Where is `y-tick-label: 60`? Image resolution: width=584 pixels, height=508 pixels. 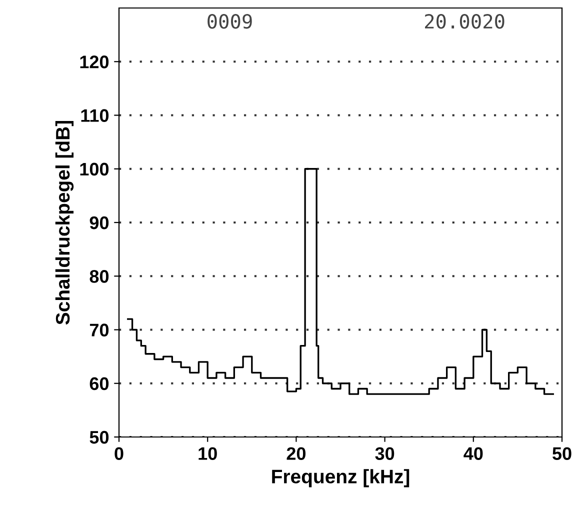 y-tick-label: 60 is located at coordinates (99, 383).